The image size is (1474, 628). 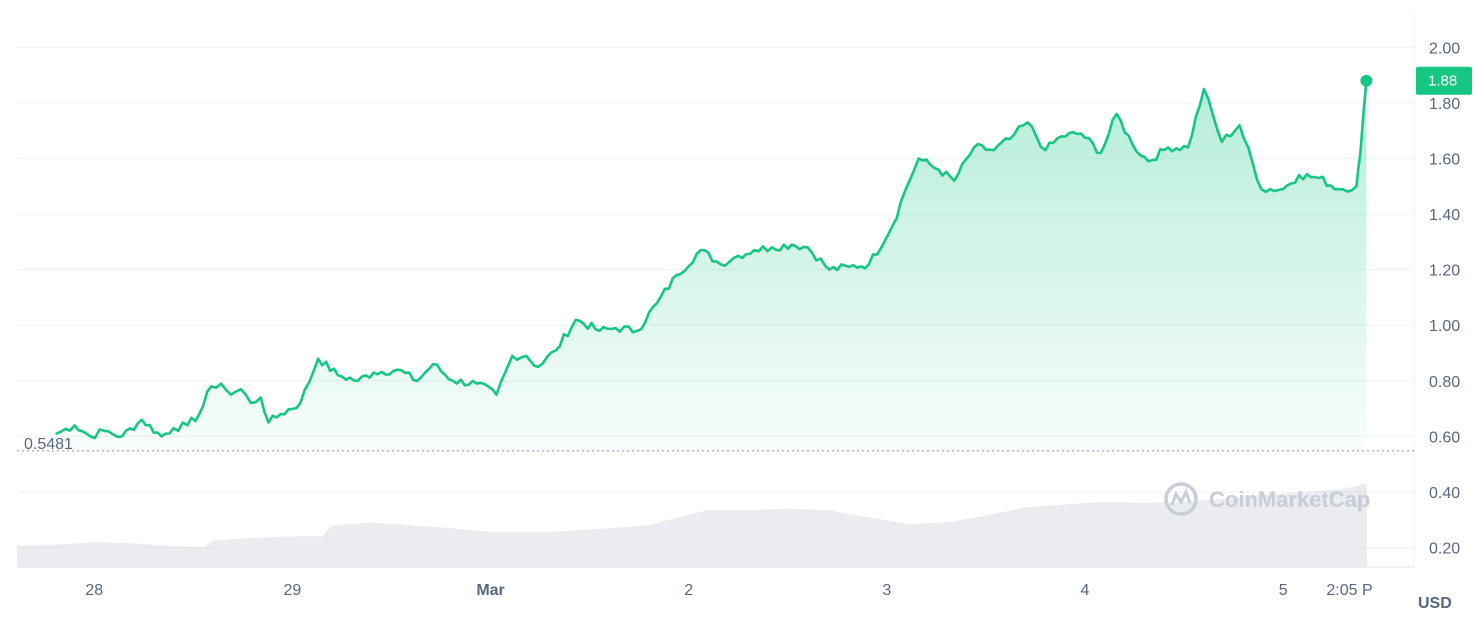 I want to click on x-tick-label: 28, so click(x=94, y=590).